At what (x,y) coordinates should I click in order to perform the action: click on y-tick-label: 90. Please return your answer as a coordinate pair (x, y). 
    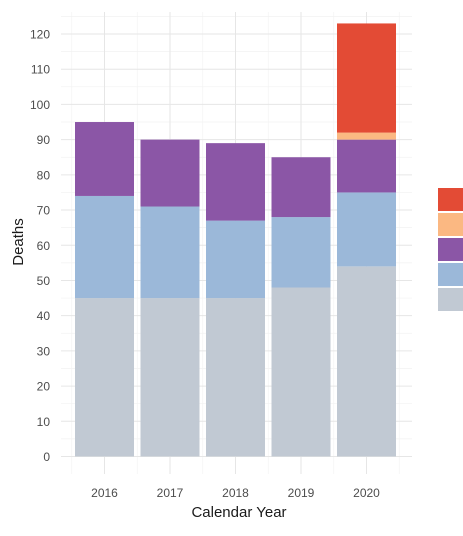
    Looking at the image, I should click on (44, 140).